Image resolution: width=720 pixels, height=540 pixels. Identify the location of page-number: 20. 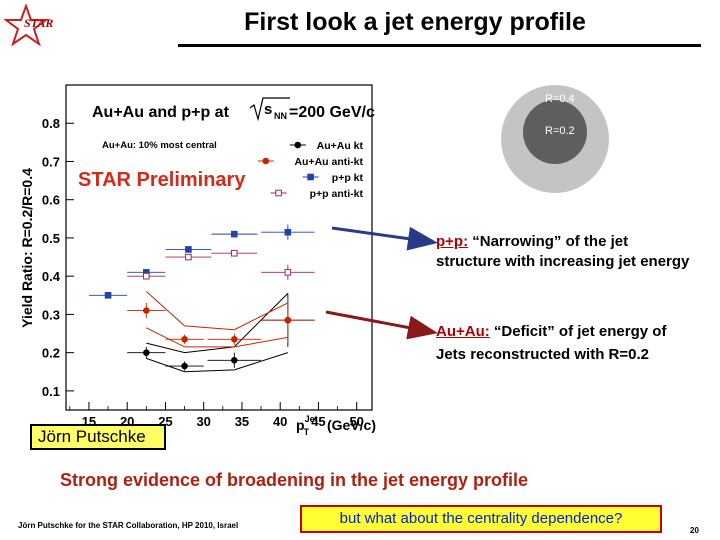
(694, 530).